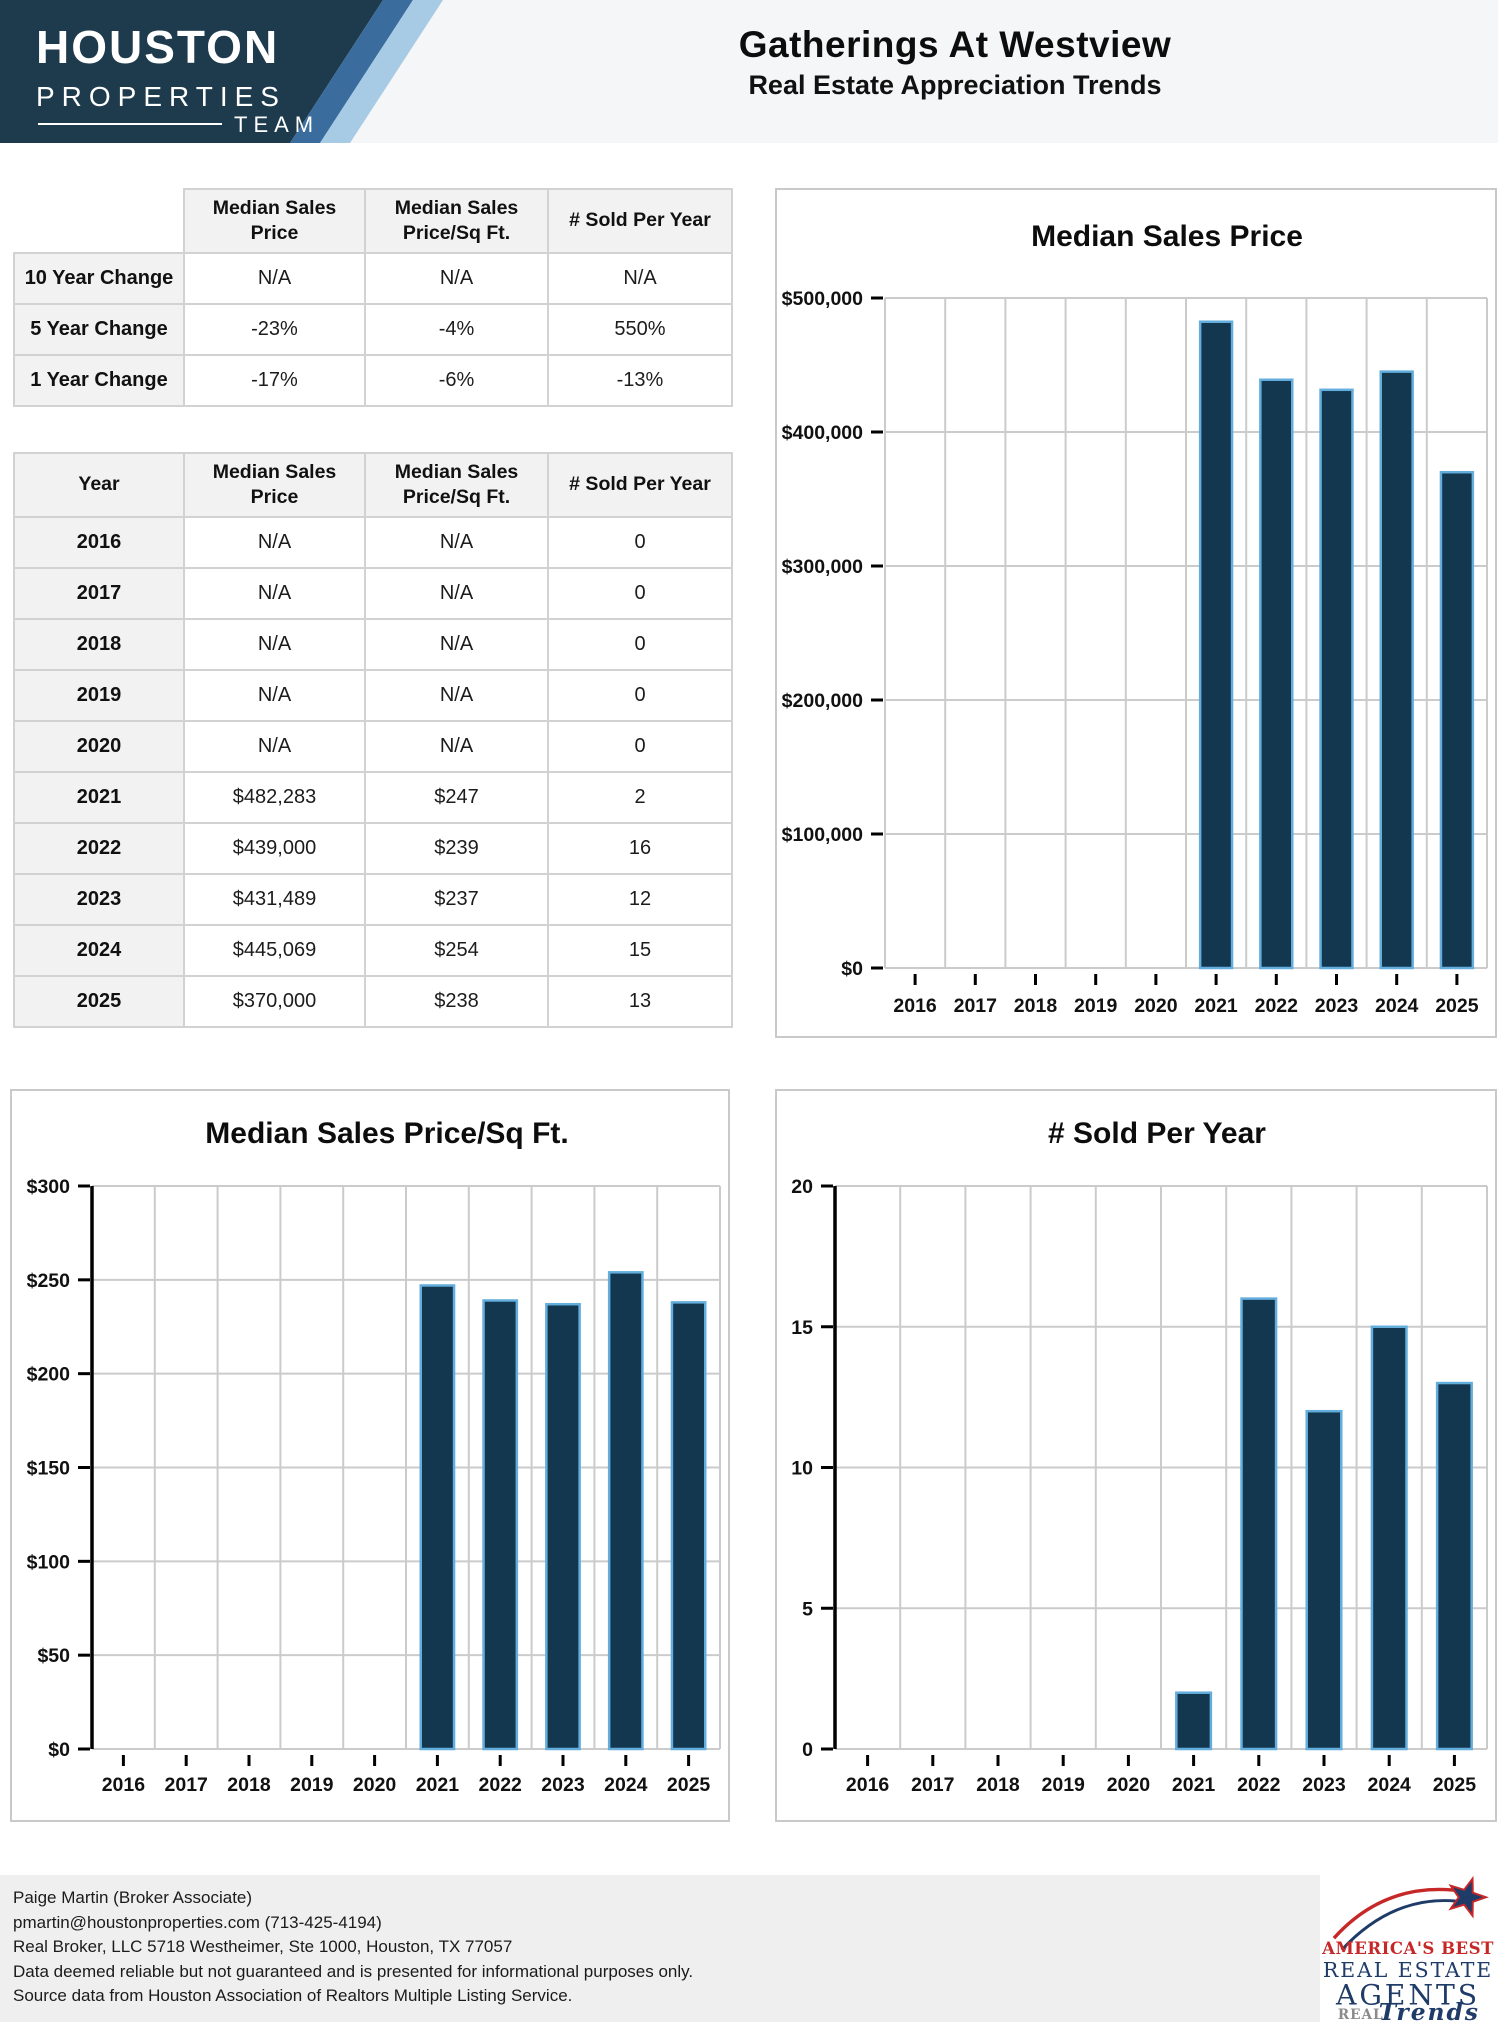 This screenshot has height=2022, width=1498. Describe the element at coordinates (626, 1785) in the screenshot. I see `x-axis-label: 2024` at that location.